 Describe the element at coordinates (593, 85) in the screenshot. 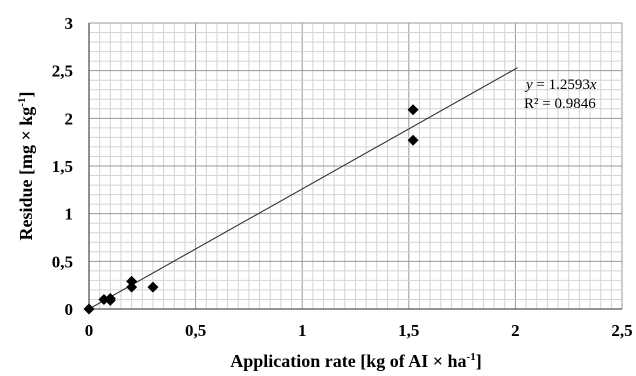

I see `equation-x-var: x` at that location.